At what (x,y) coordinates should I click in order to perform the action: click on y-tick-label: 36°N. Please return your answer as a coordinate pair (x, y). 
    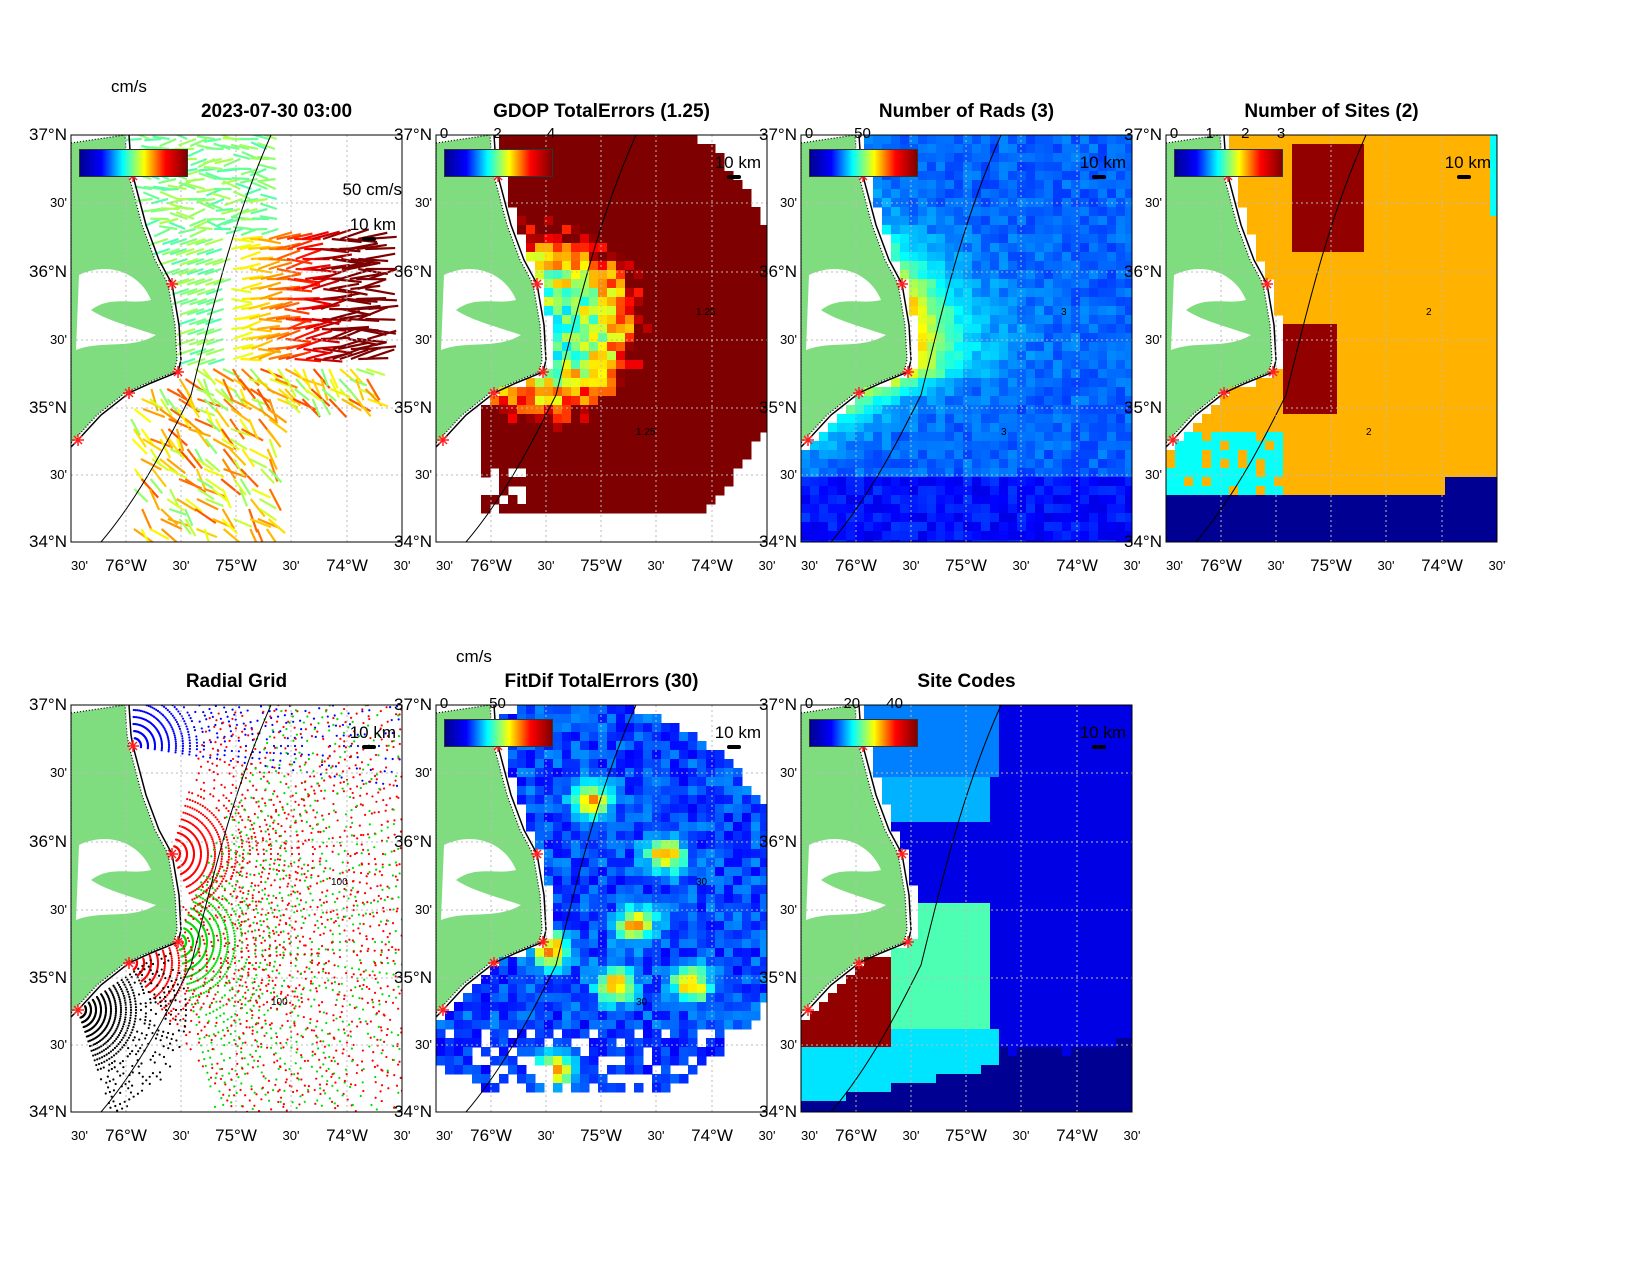
    Looking at the image, I should click on (778, 271).